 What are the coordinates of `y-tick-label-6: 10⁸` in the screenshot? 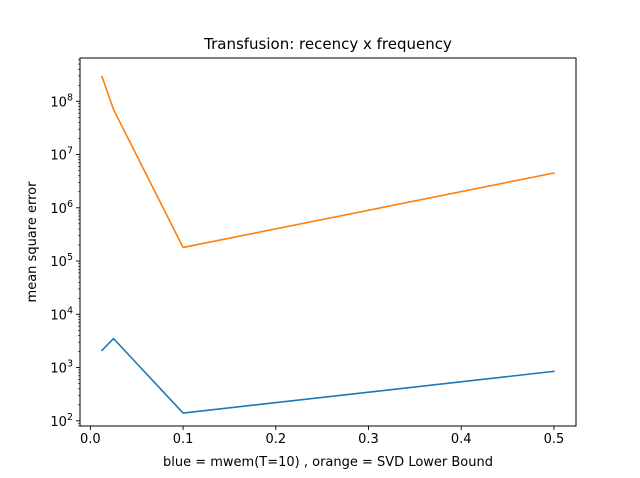 It's located at (61, 101).